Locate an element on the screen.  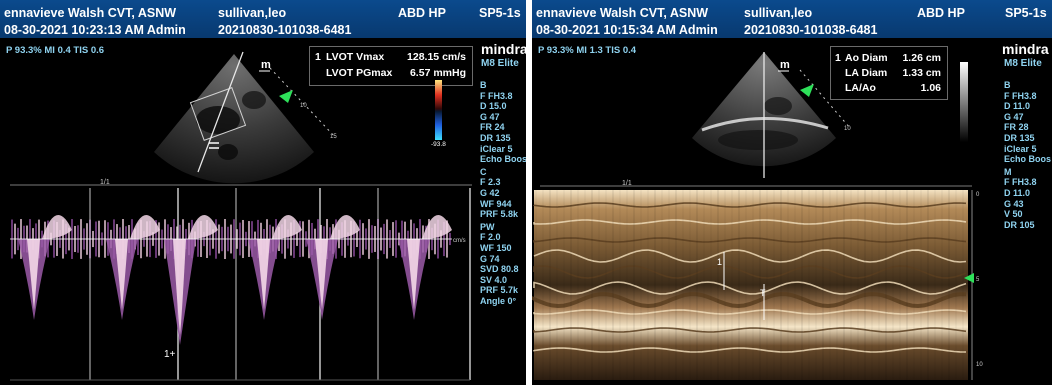
left-param-line: G 42 is located at coordinates (490, 192).